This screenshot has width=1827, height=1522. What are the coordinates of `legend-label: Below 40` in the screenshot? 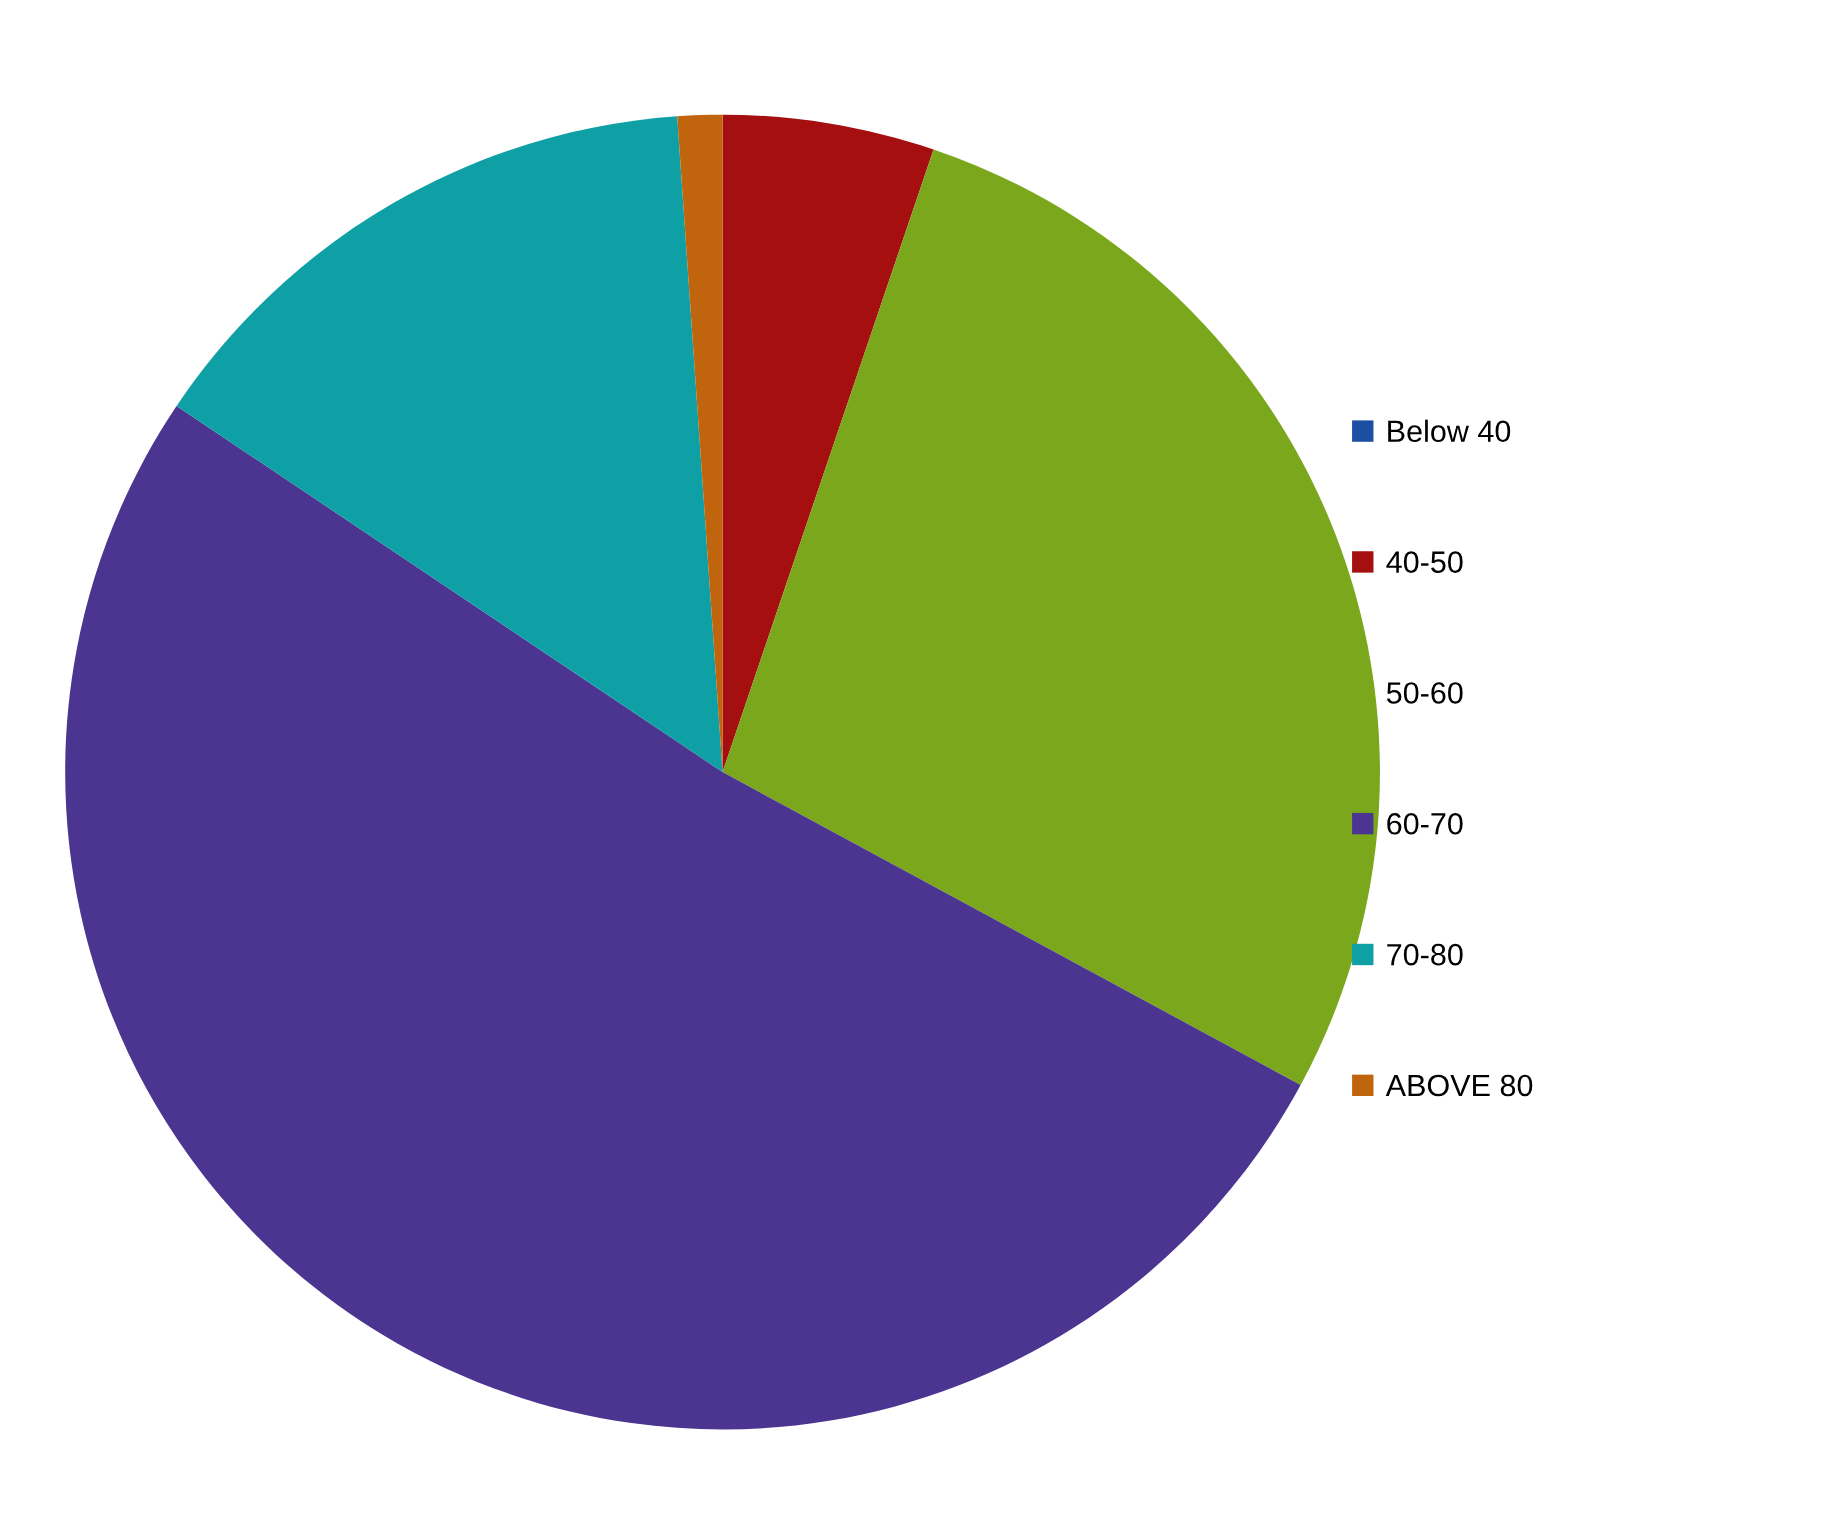 It's located at (1449, 431).